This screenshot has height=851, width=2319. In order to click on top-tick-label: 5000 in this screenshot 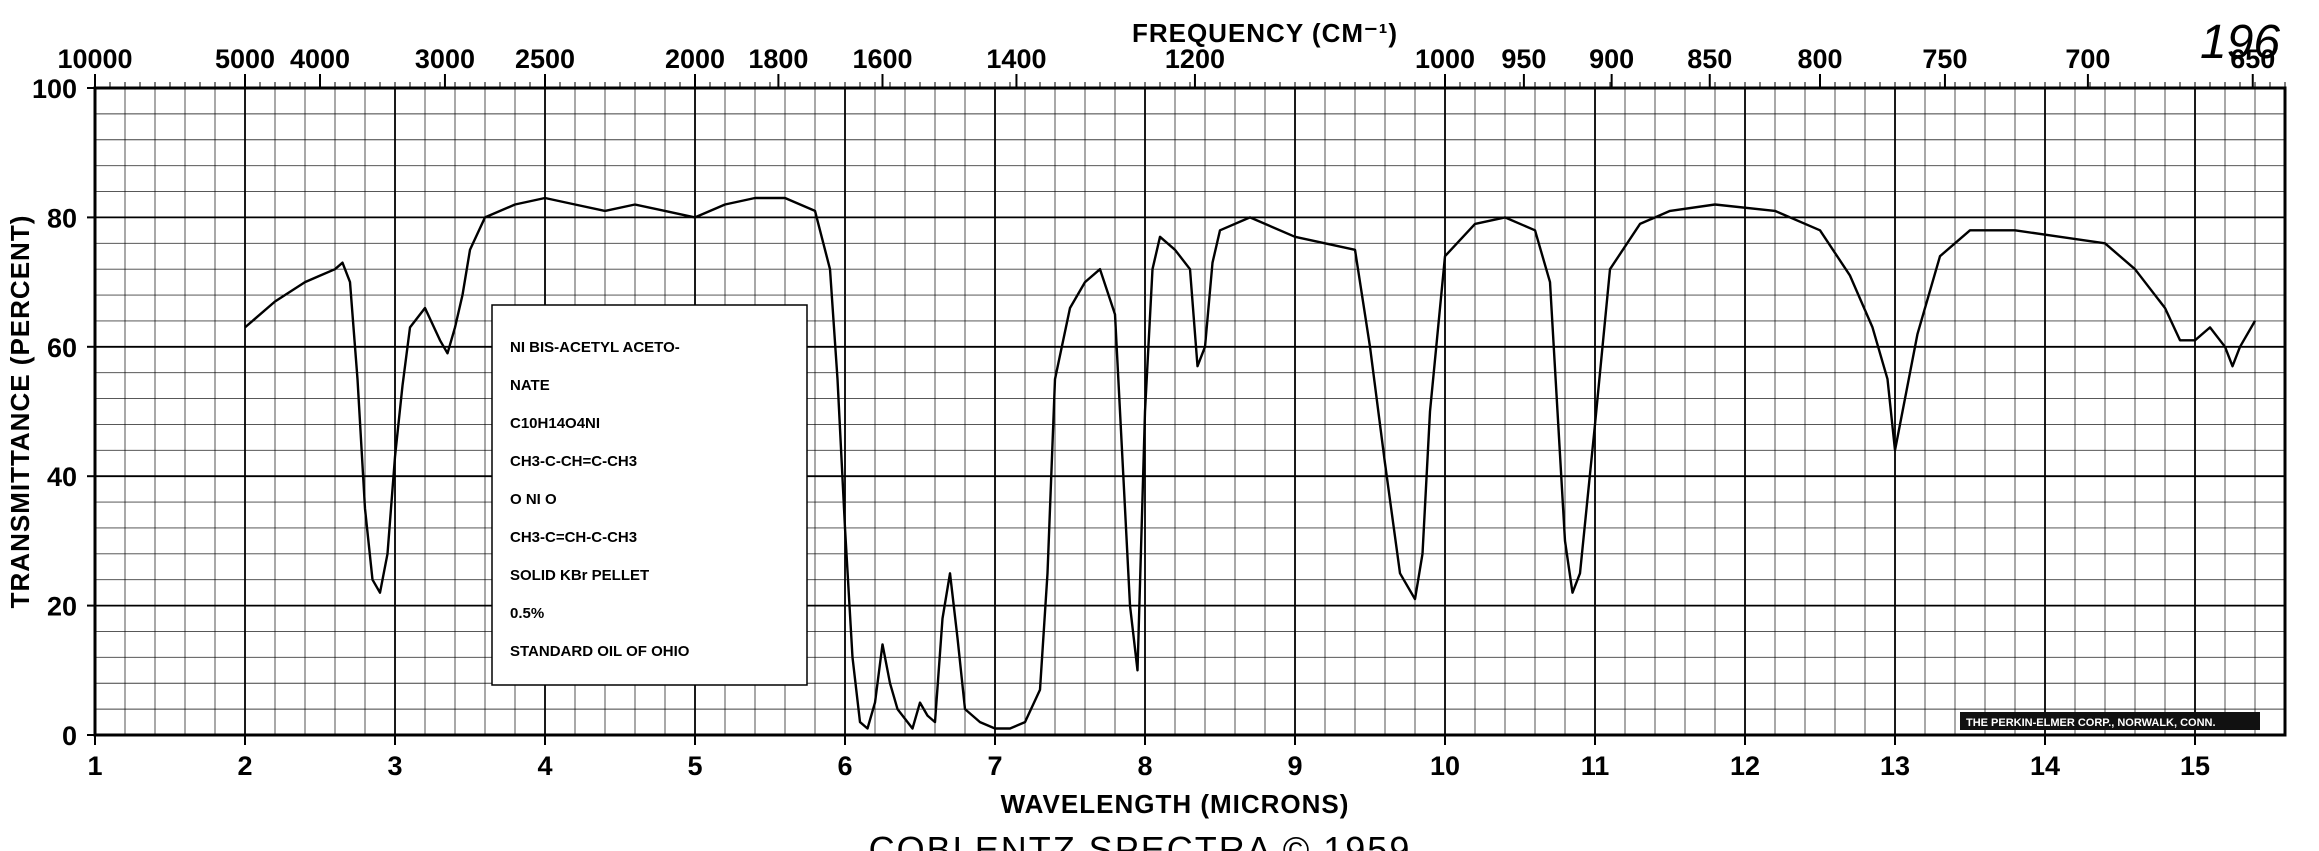, I will do `click(245, 59)`.